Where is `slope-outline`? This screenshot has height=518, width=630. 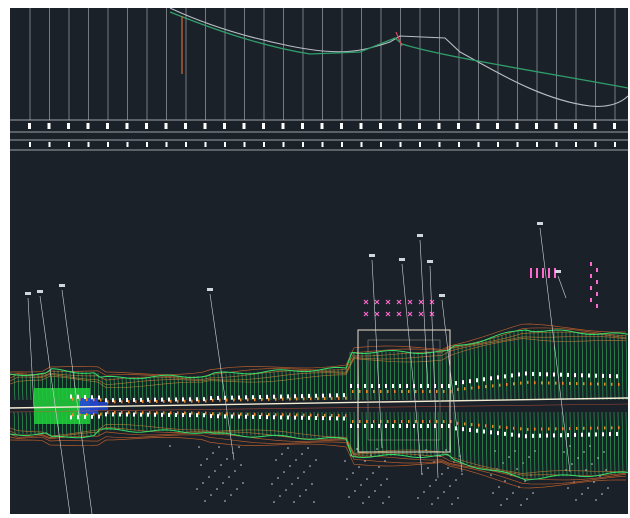
slope-outline is located at coordinates (319, 354).